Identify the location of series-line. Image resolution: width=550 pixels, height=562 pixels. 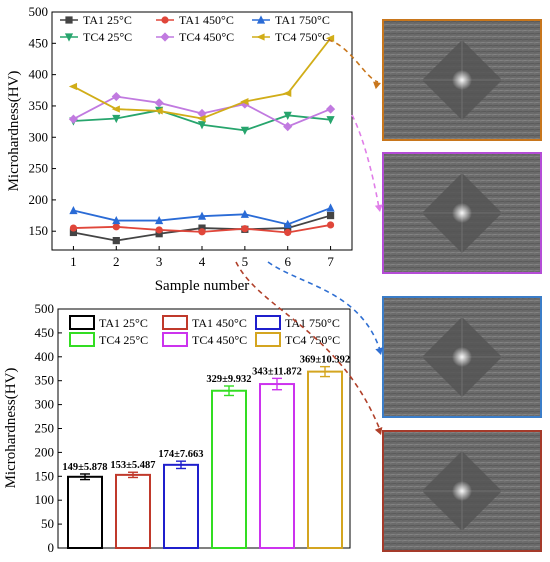
(202, 78).